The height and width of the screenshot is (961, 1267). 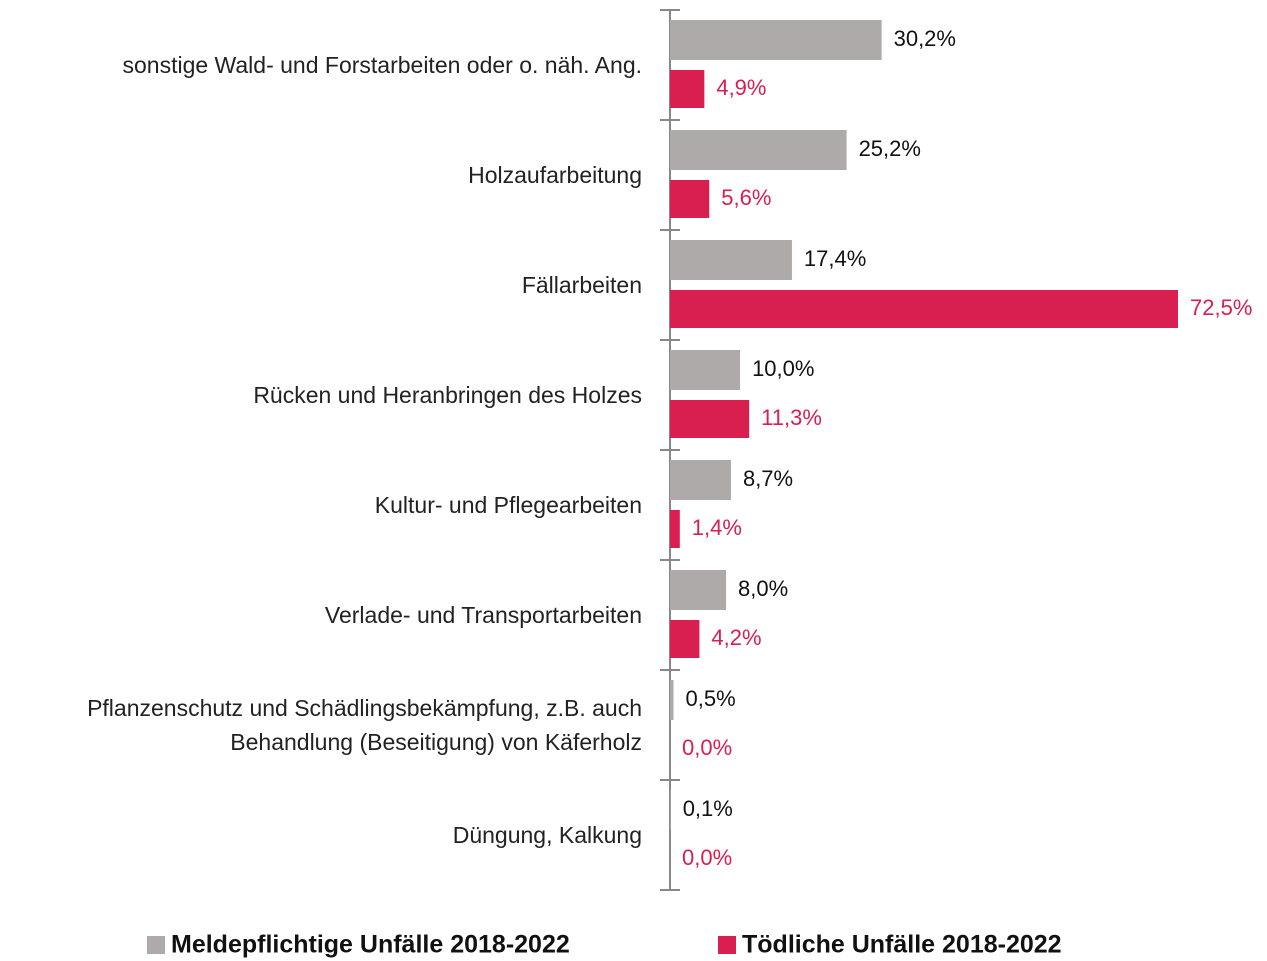 What do you see at coordinates (508, 505) in the screenshot?
I see `category-label: Kultur- und Pflegearbeiten` at bounding box center [508, 505].